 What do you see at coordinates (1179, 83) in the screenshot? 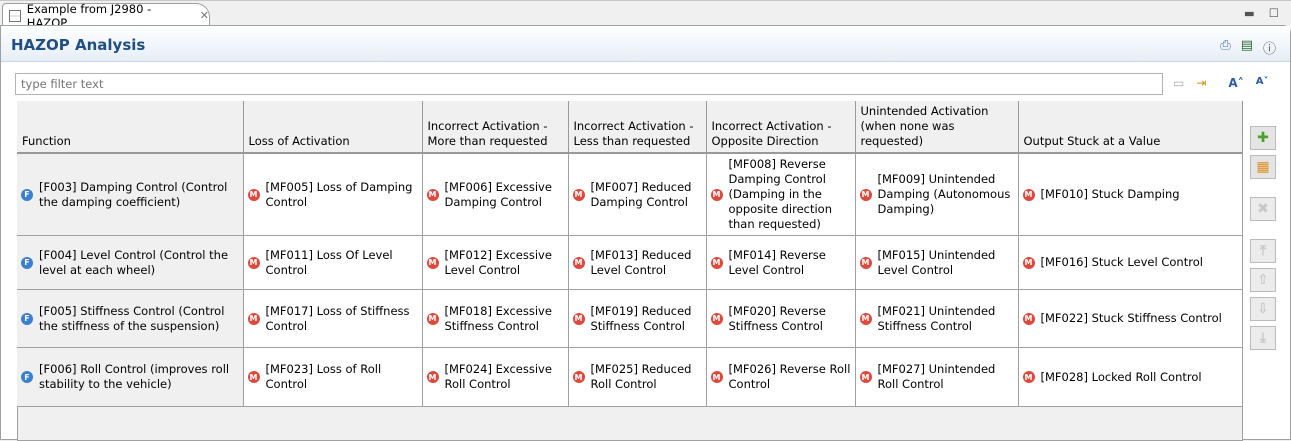
I see `clear-filter-icon: ▭` at bounding box center [1179, 83].